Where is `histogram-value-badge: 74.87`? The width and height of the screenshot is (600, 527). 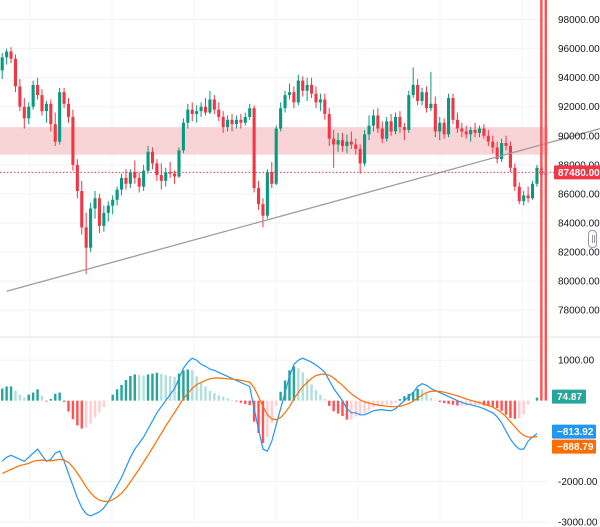
histogram-value-badge: 74.87 is located at coordinates (569, 396).